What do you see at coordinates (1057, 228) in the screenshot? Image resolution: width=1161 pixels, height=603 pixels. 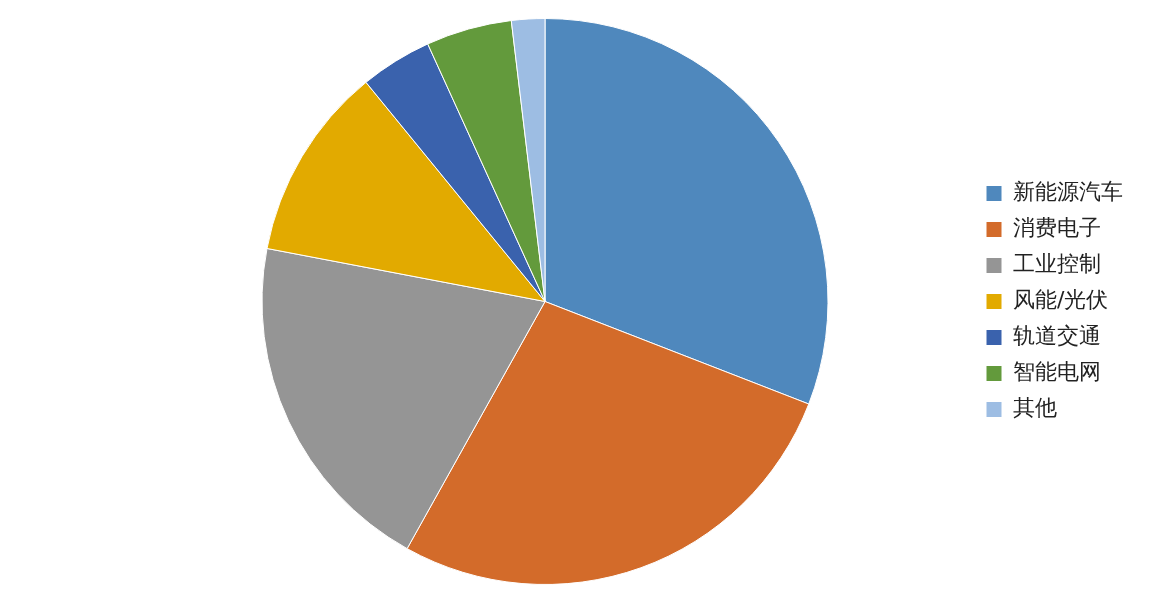 I see `legend-label: 消费电子` at bounding box center [1057, 228].